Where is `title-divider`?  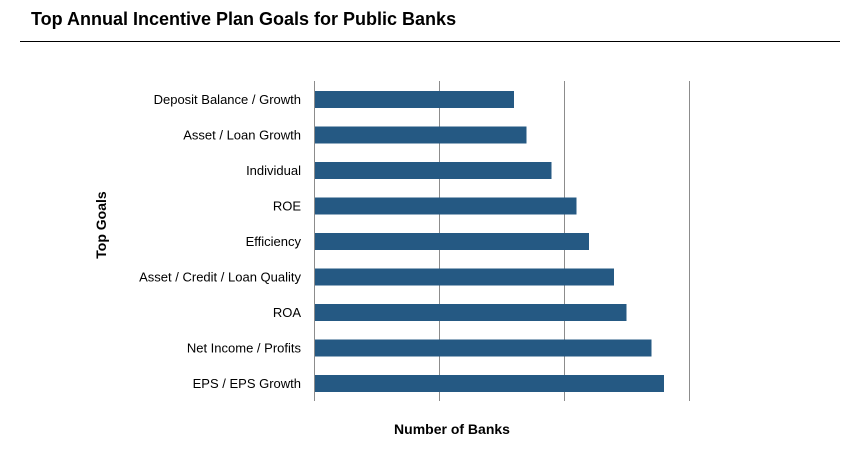
title-divider is located at coordinates (430, 41).